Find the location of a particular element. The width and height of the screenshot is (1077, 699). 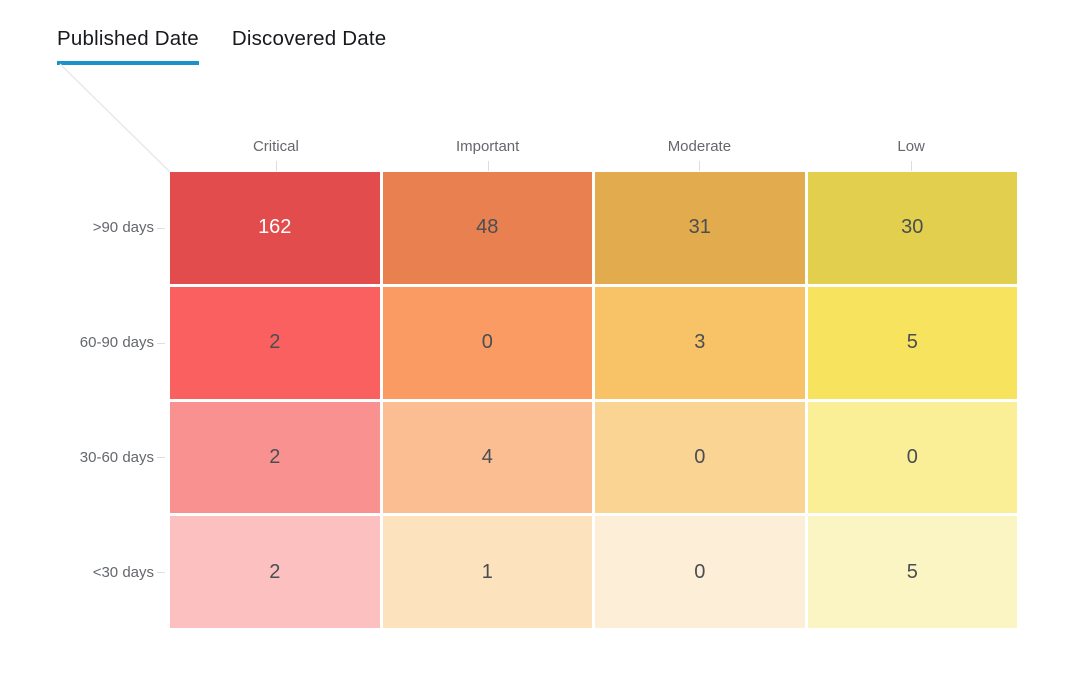

row-label: 30-60 days is located at coordinates (84, 458).